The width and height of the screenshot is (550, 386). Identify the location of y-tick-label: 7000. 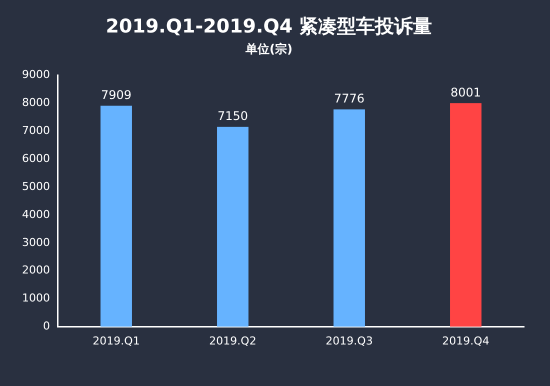
(36, 130).